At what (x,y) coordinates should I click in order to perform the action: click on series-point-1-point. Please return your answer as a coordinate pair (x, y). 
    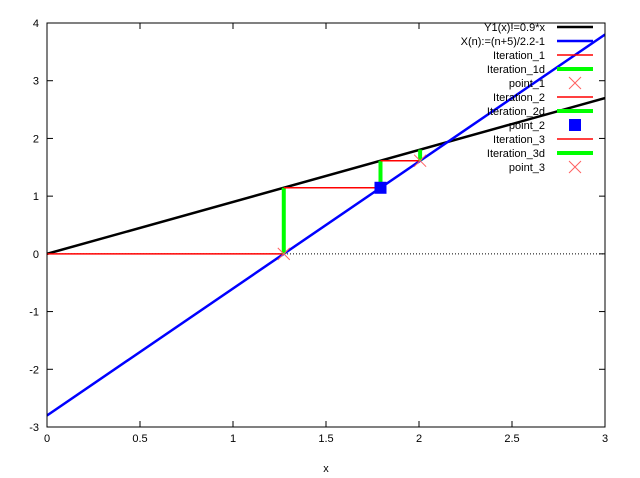
    Looking at the image, I should click on (284, 254).